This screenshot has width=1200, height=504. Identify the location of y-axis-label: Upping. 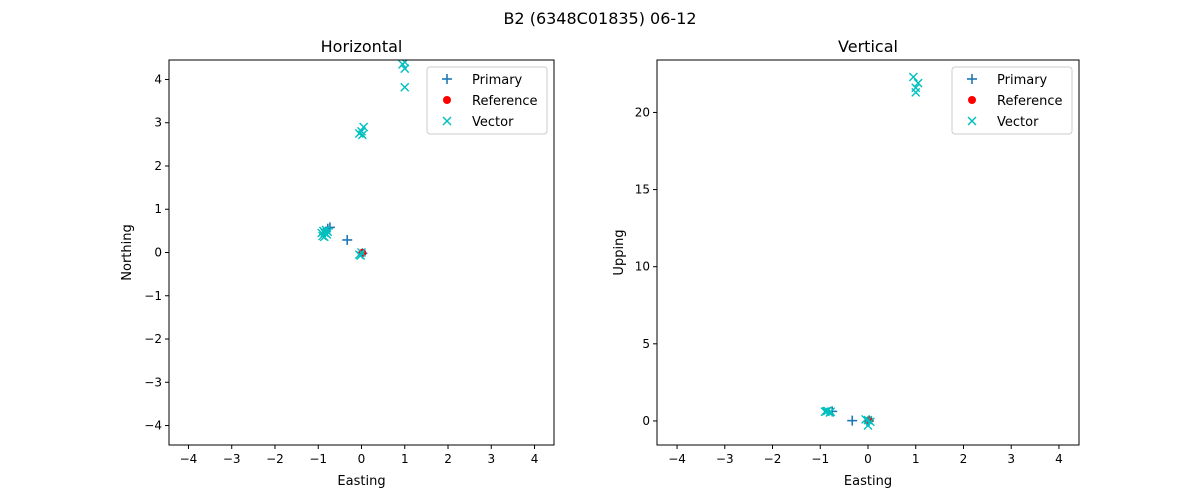
(619, 252).